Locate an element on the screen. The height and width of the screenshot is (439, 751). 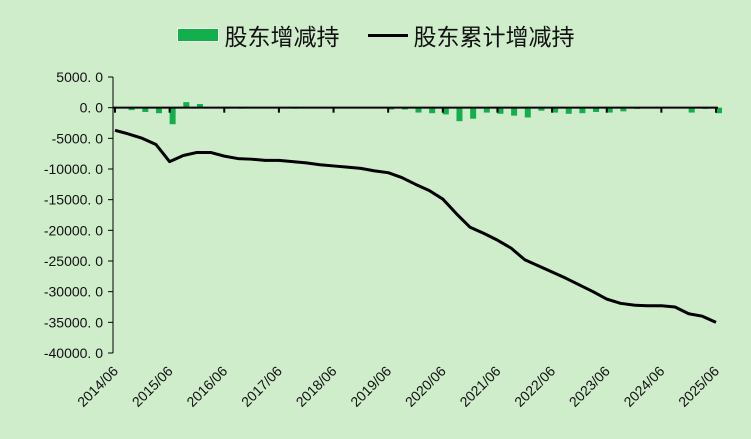
legend-bar-label: 股东增减持 is located at coordinates (282, 38).